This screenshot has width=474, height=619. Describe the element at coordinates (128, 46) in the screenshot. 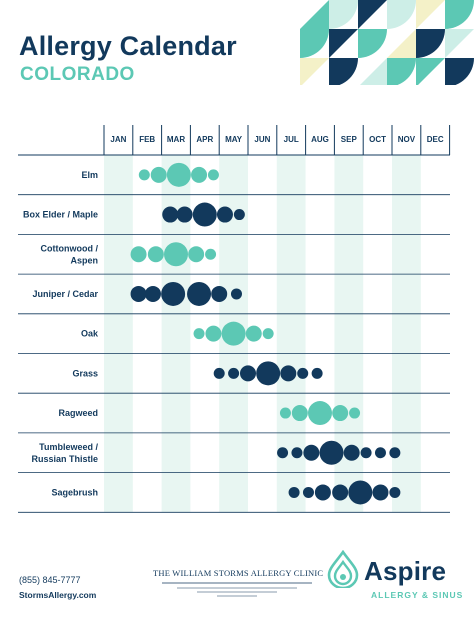

I see `page-title: Allergy Calendar` at that location.